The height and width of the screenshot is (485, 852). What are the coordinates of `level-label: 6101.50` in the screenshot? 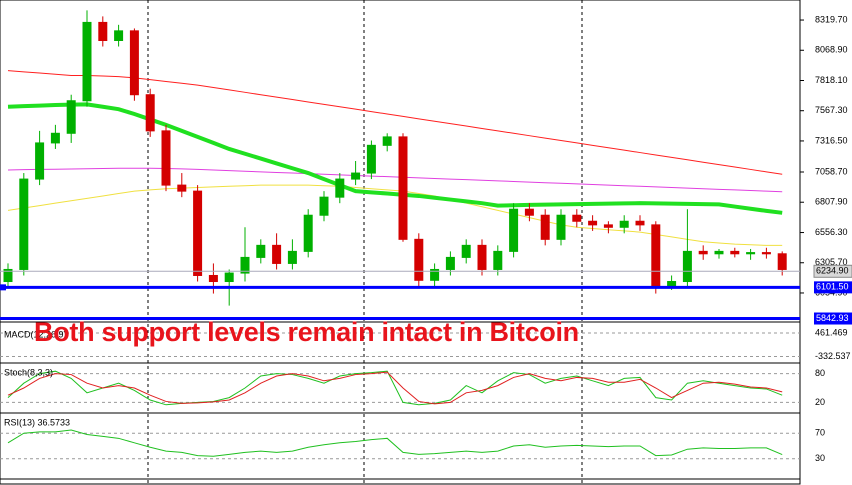 It's located at (832, 287).